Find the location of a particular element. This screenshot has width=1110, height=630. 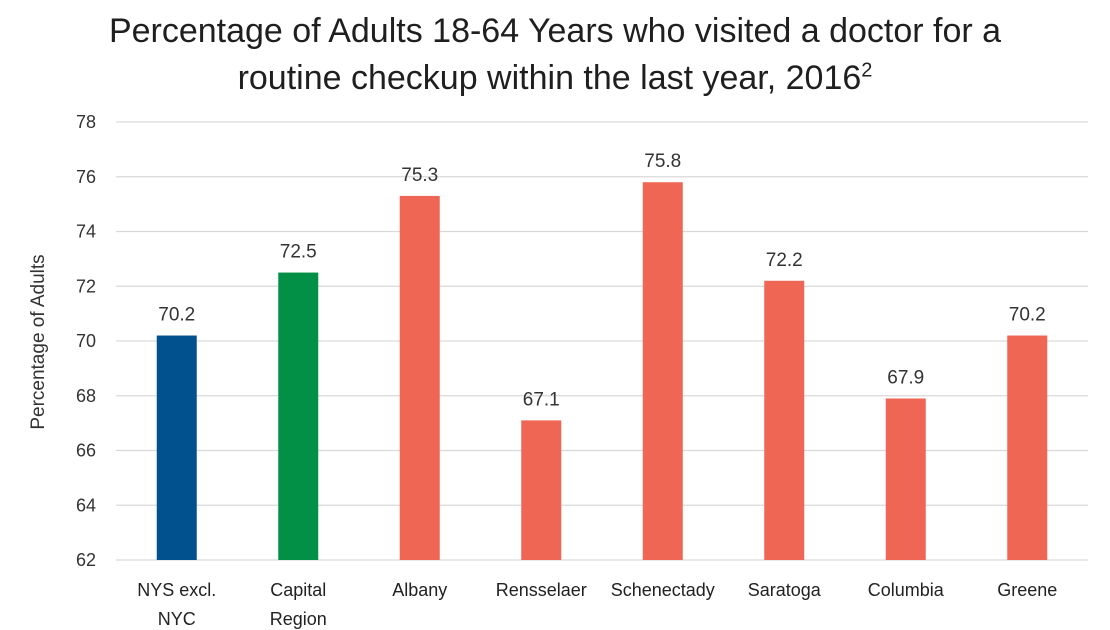

y-tick-label: 68 is located at coordinates (86, 396).